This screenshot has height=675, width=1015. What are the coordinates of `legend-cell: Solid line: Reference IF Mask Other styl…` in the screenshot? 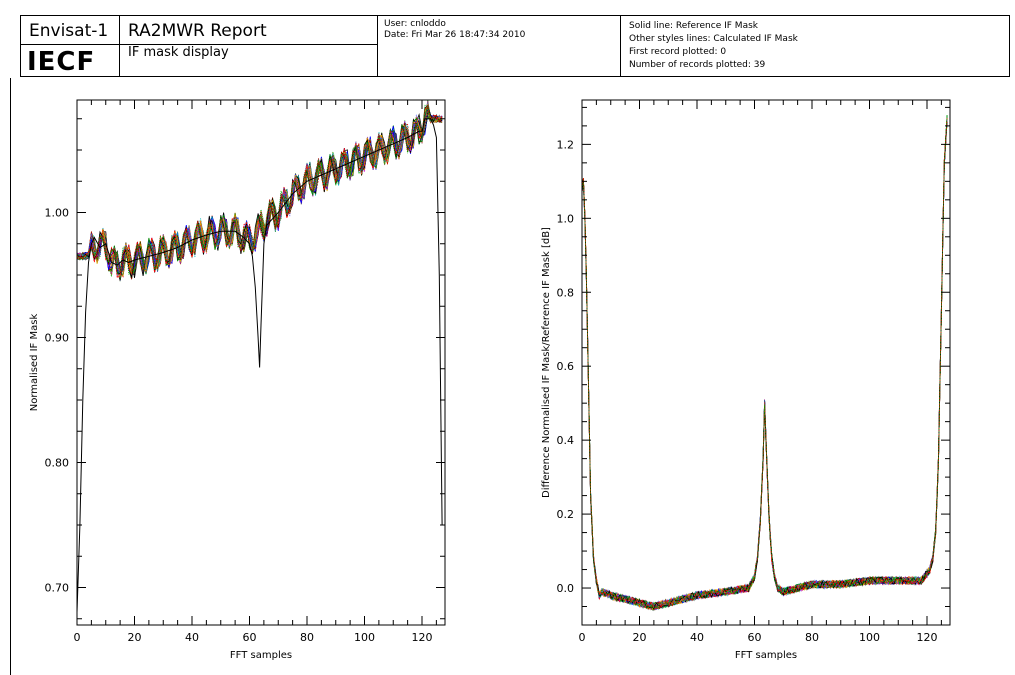 It's located at (815, 46).